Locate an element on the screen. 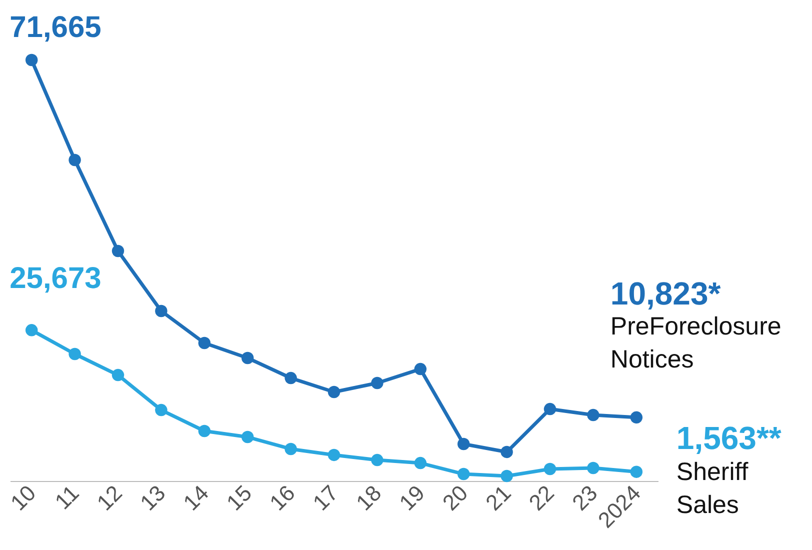  data-label: 71,665 is located at coordinates (56, 27).